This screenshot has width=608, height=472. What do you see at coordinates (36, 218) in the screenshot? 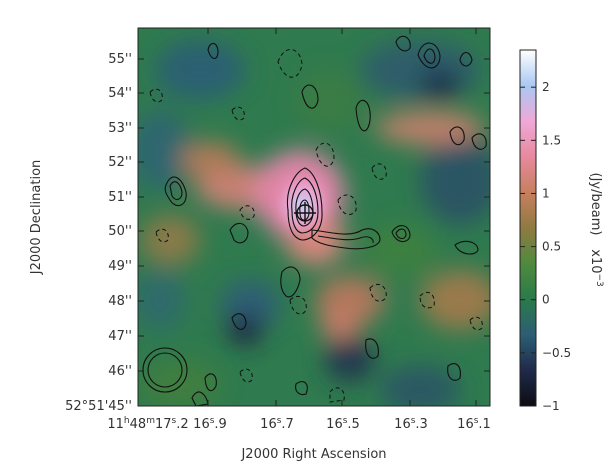
I see `y-axis-label: J2000 Declination` at bounding box center [36, 218].